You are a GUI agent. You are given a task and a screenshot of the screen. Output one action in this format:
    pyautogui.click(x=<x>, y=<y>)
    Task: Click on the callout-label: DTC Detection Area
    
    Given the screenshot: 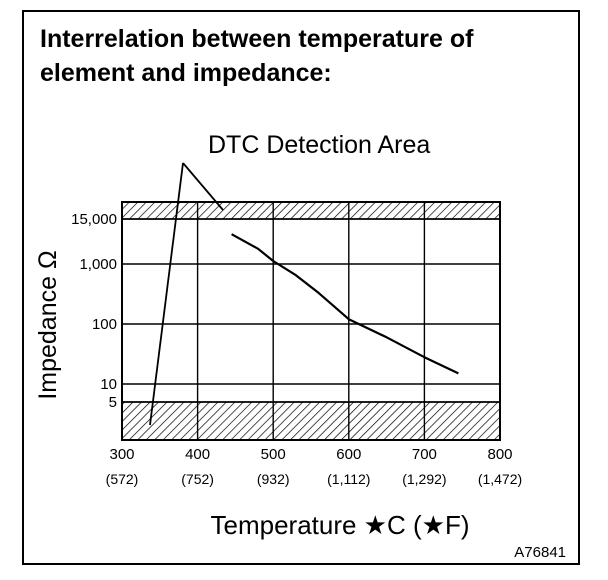 What is the action you would take?
    pyautogui.click(x=319, y=145)
    